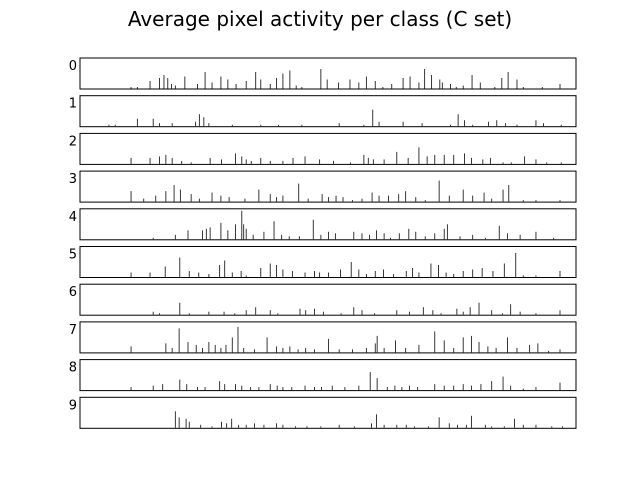 This screenshot has height=480, width=640. Describe the element at coordinates (73, 330) in the screenshot. I see `class-label: 7` at that location.